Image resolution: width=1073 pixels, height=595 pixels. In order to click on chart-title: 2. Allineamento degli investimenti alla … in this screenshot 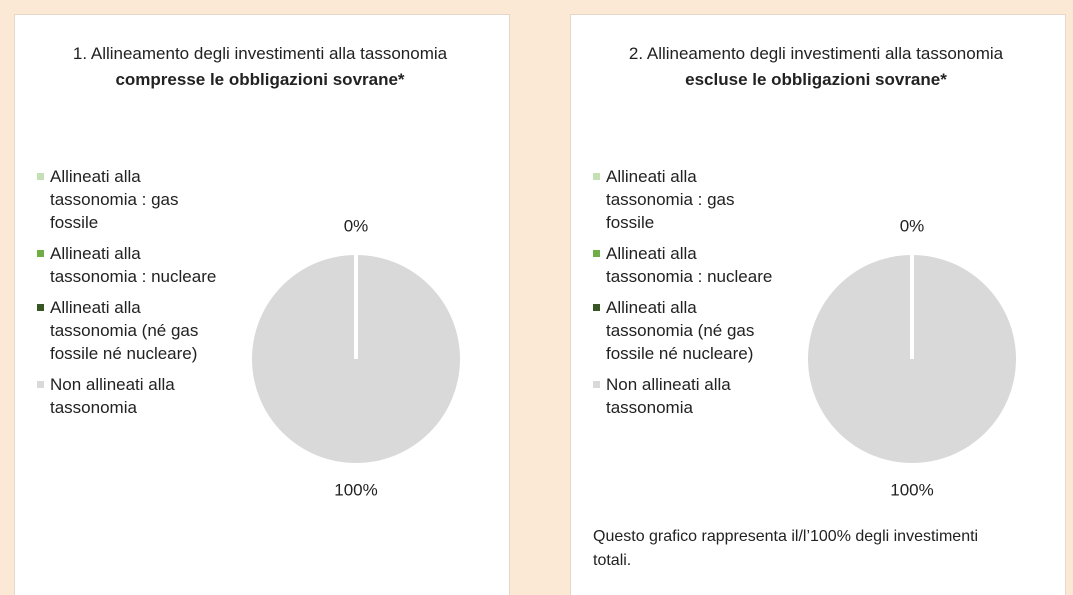, I will do `click(816, 67)`.